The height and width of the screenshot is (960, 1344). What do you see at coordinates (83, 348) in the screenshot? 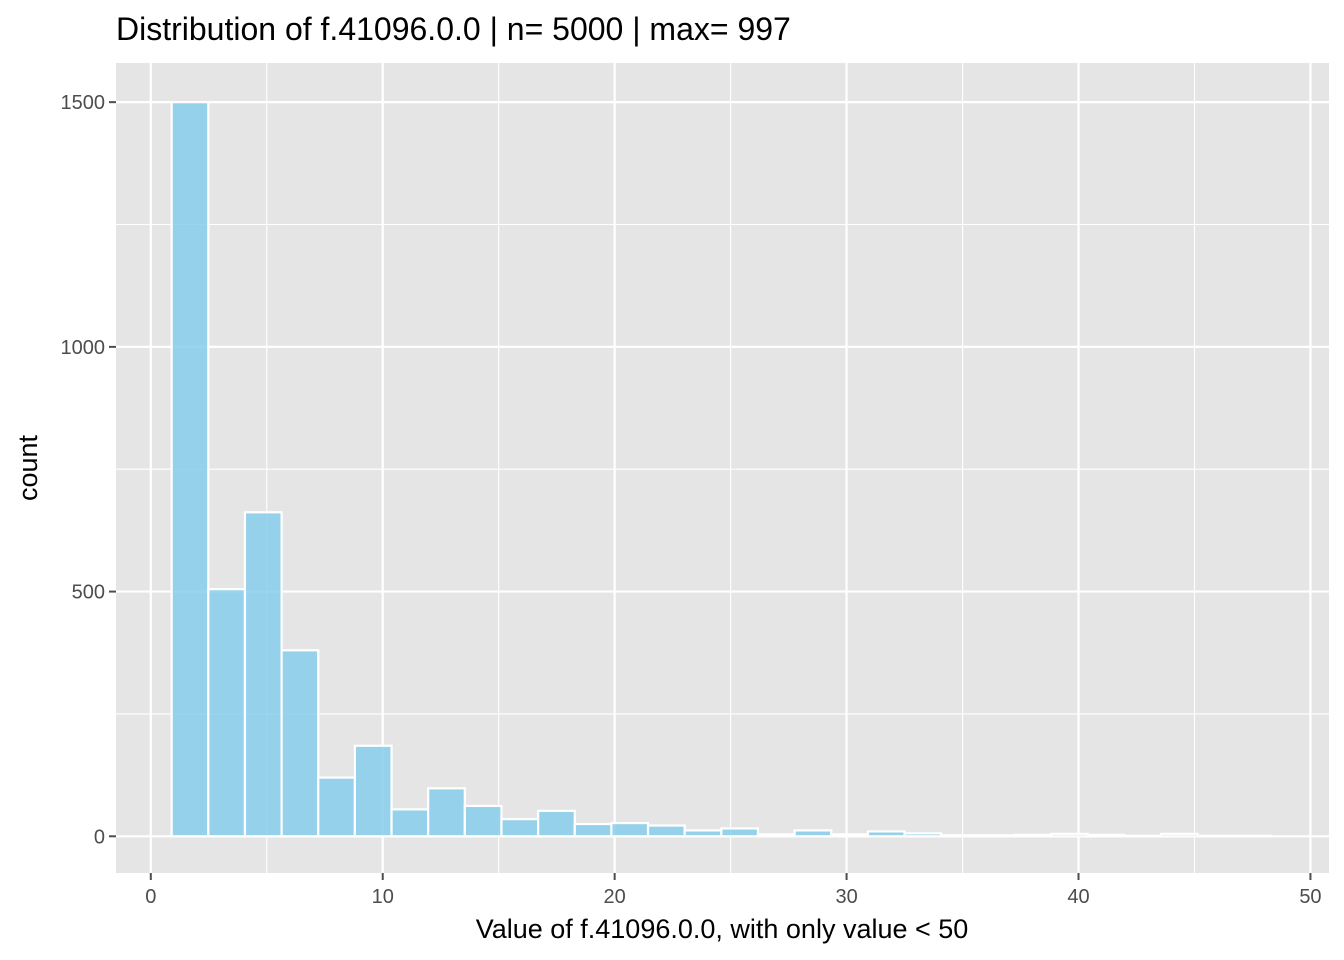
I see `y-tick-label: 1000` at bounding box center [83, 348].